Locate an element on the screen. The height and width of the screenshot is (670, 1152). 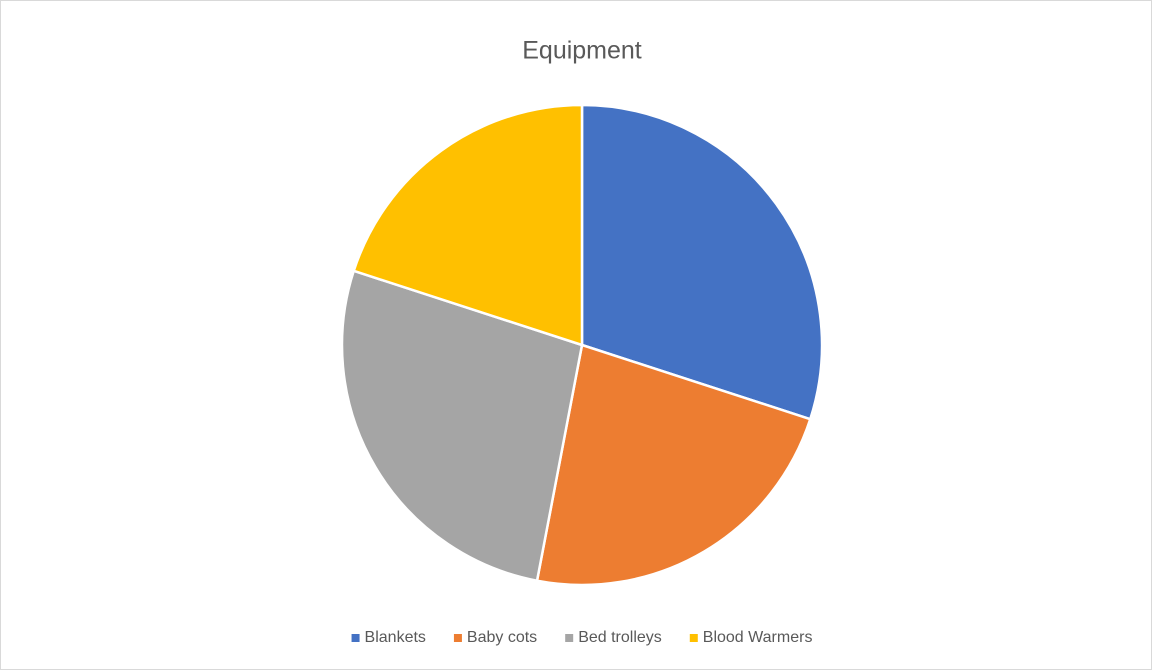
chart-title: Equipment is located at coordinates (582, 51).